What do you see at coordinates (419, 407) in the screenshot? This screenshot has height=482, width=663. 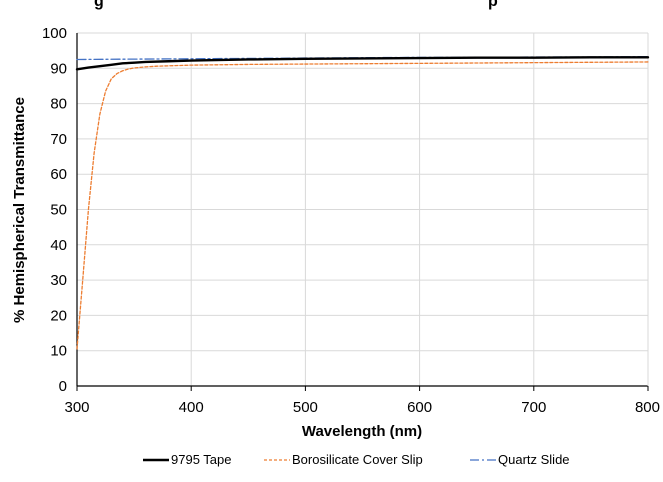 I see `x-tick-label-600: 600` at bounding box center [419, 407].